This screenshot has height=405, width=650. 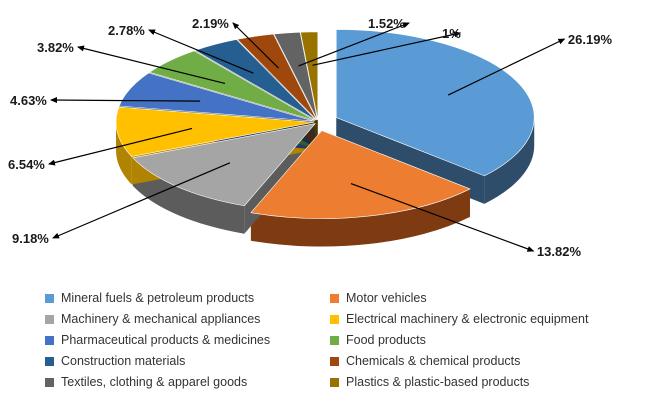 What do you see at coordinates (559, 251) in the screenshot?
I see `data-label-2: 13.82%` at bounding box center [559, 251].